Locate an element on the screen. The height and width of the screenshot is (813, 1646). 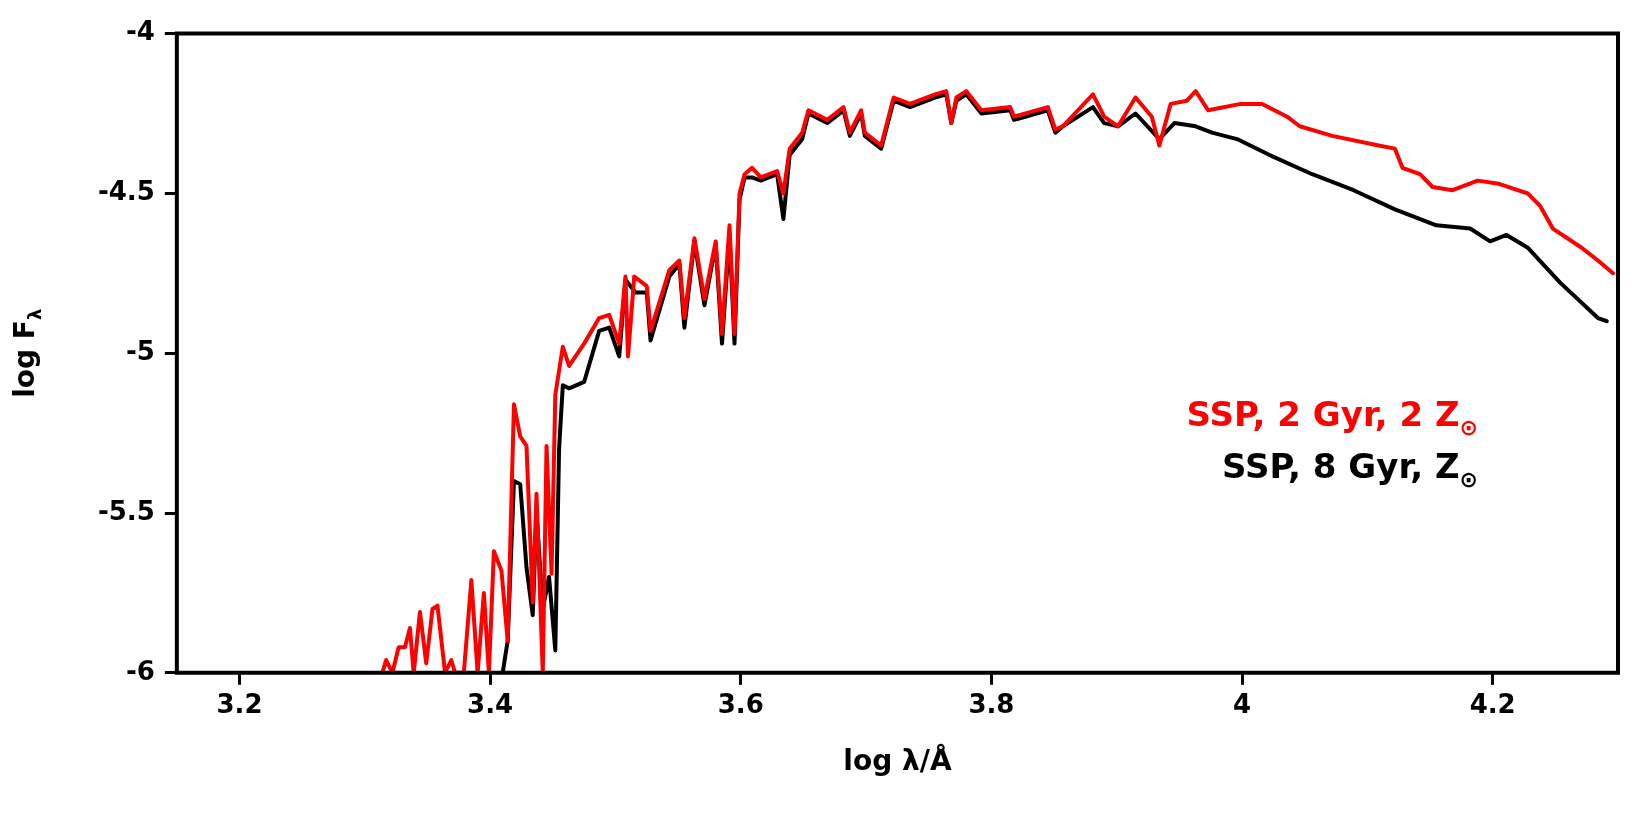
x-axis-title: log λ/Å is located at coordinates (897, 760).